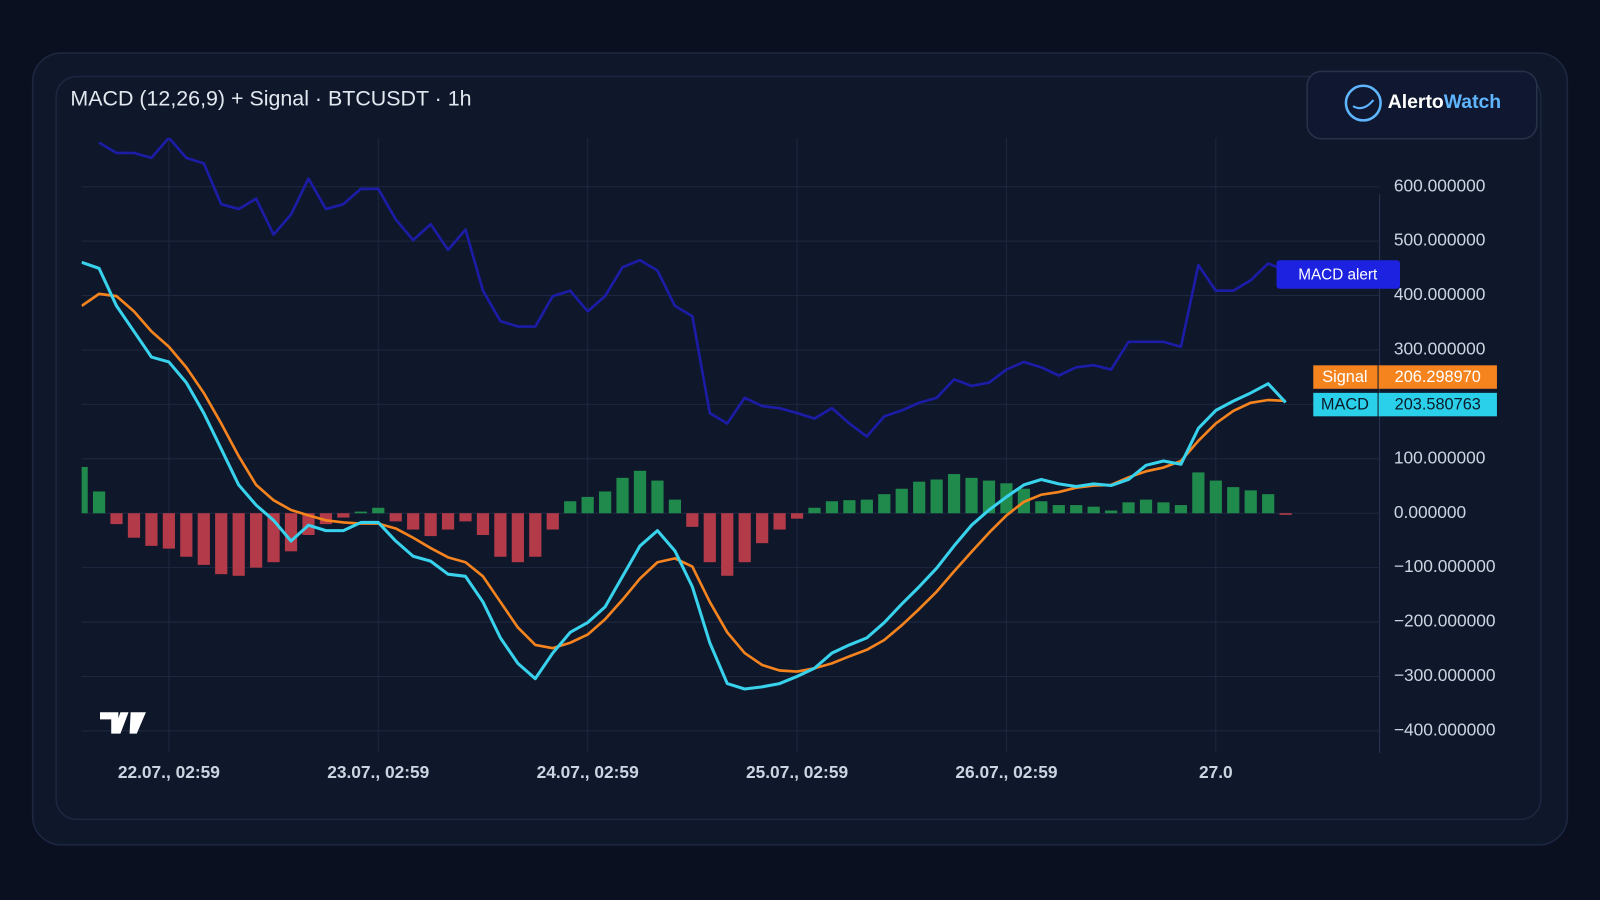  I want to click on last-value-label: 203.580763, so click(1438, 404).